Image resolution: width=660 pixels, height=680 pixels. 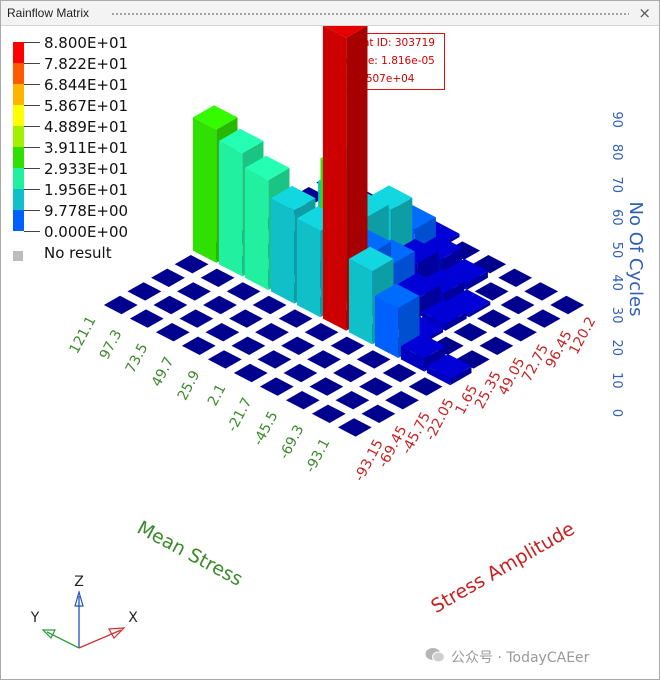 I want to click on stress-amplitude-label: Stress Amplitude, so click(x=502, y=568).